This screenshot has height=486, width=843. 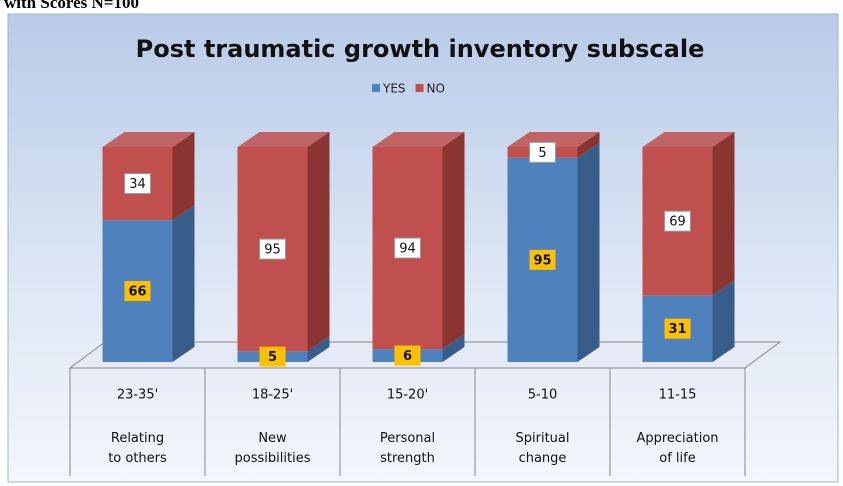 I want to click on x-tick-label: Personal strength, so click(x=407, y=448).